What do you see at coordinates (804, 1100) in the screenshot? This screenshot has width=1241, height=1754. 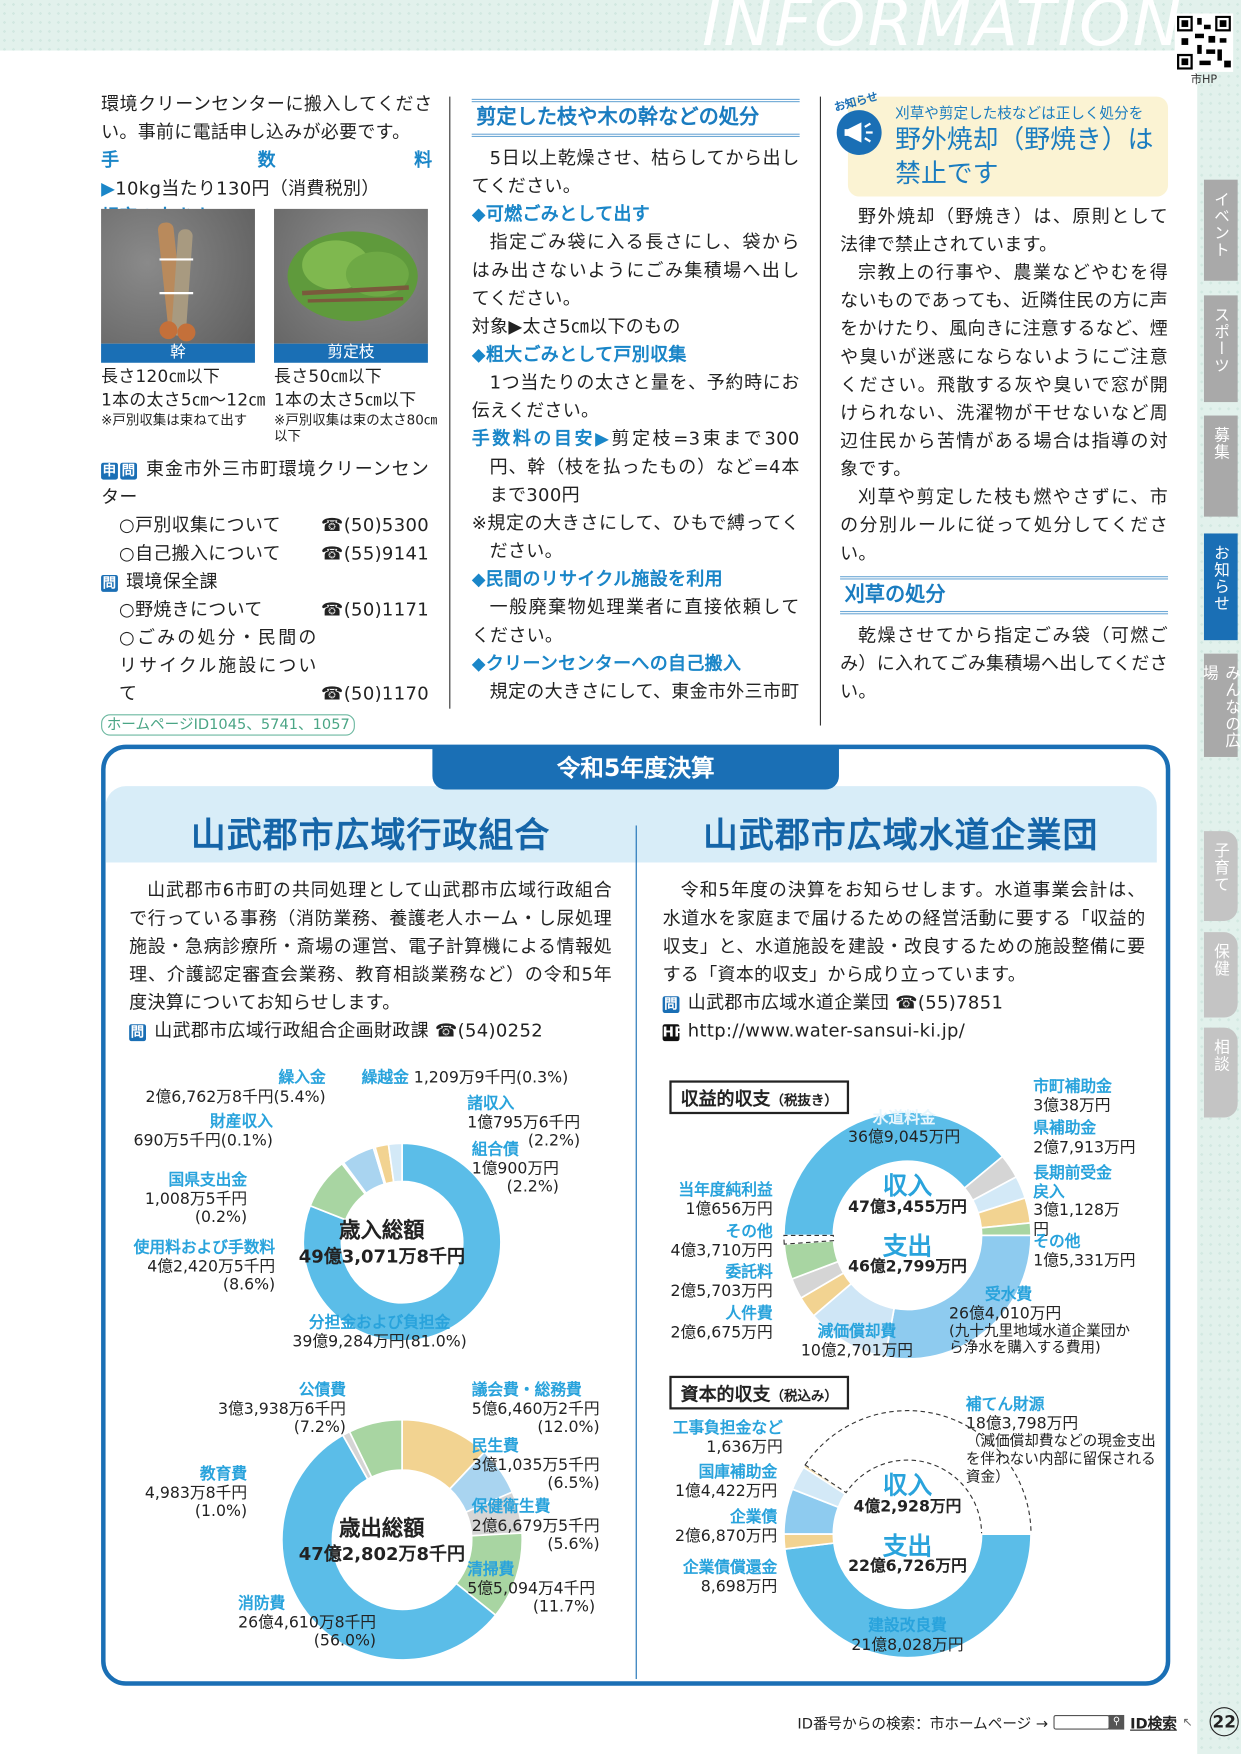 I see `slice-text: （税抜き）` at bounding box center [804, 1100].